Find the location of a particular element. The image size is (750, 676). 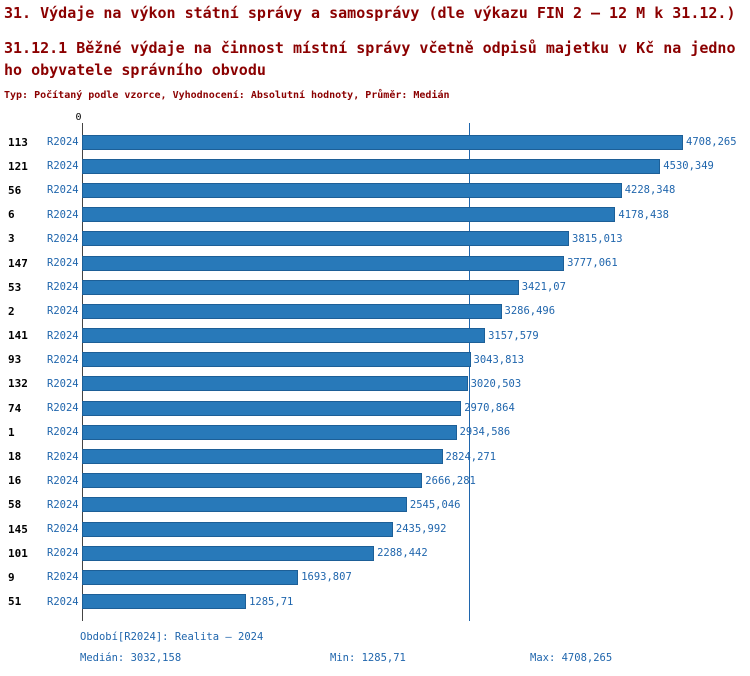

row-category-label: 16 is located at coordinates (15, 481).